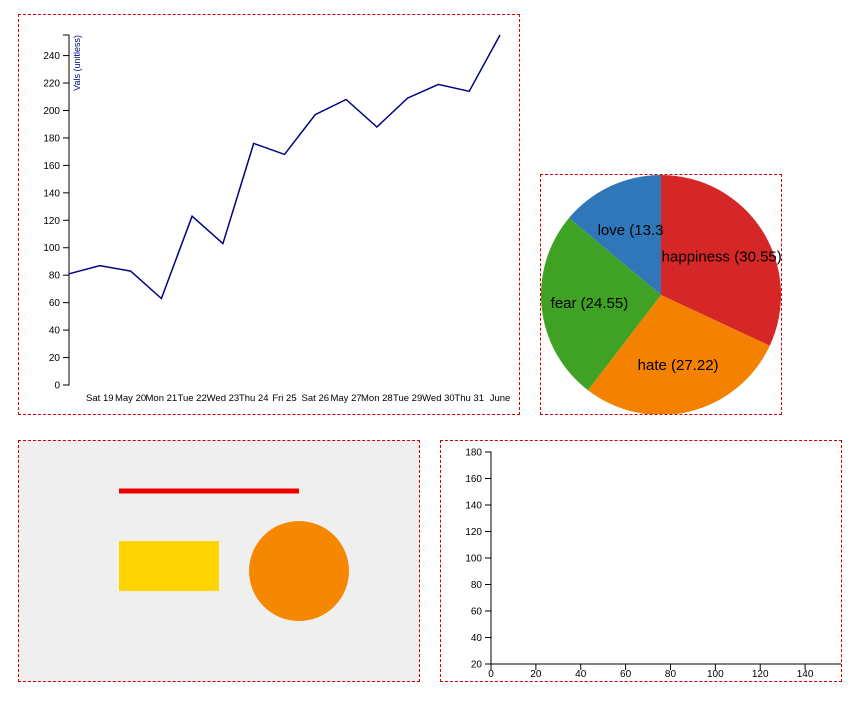 The height and width of the screenshot is (703, 864). I want to click on pie-slice-label: love (13.3, so click(631, 230).